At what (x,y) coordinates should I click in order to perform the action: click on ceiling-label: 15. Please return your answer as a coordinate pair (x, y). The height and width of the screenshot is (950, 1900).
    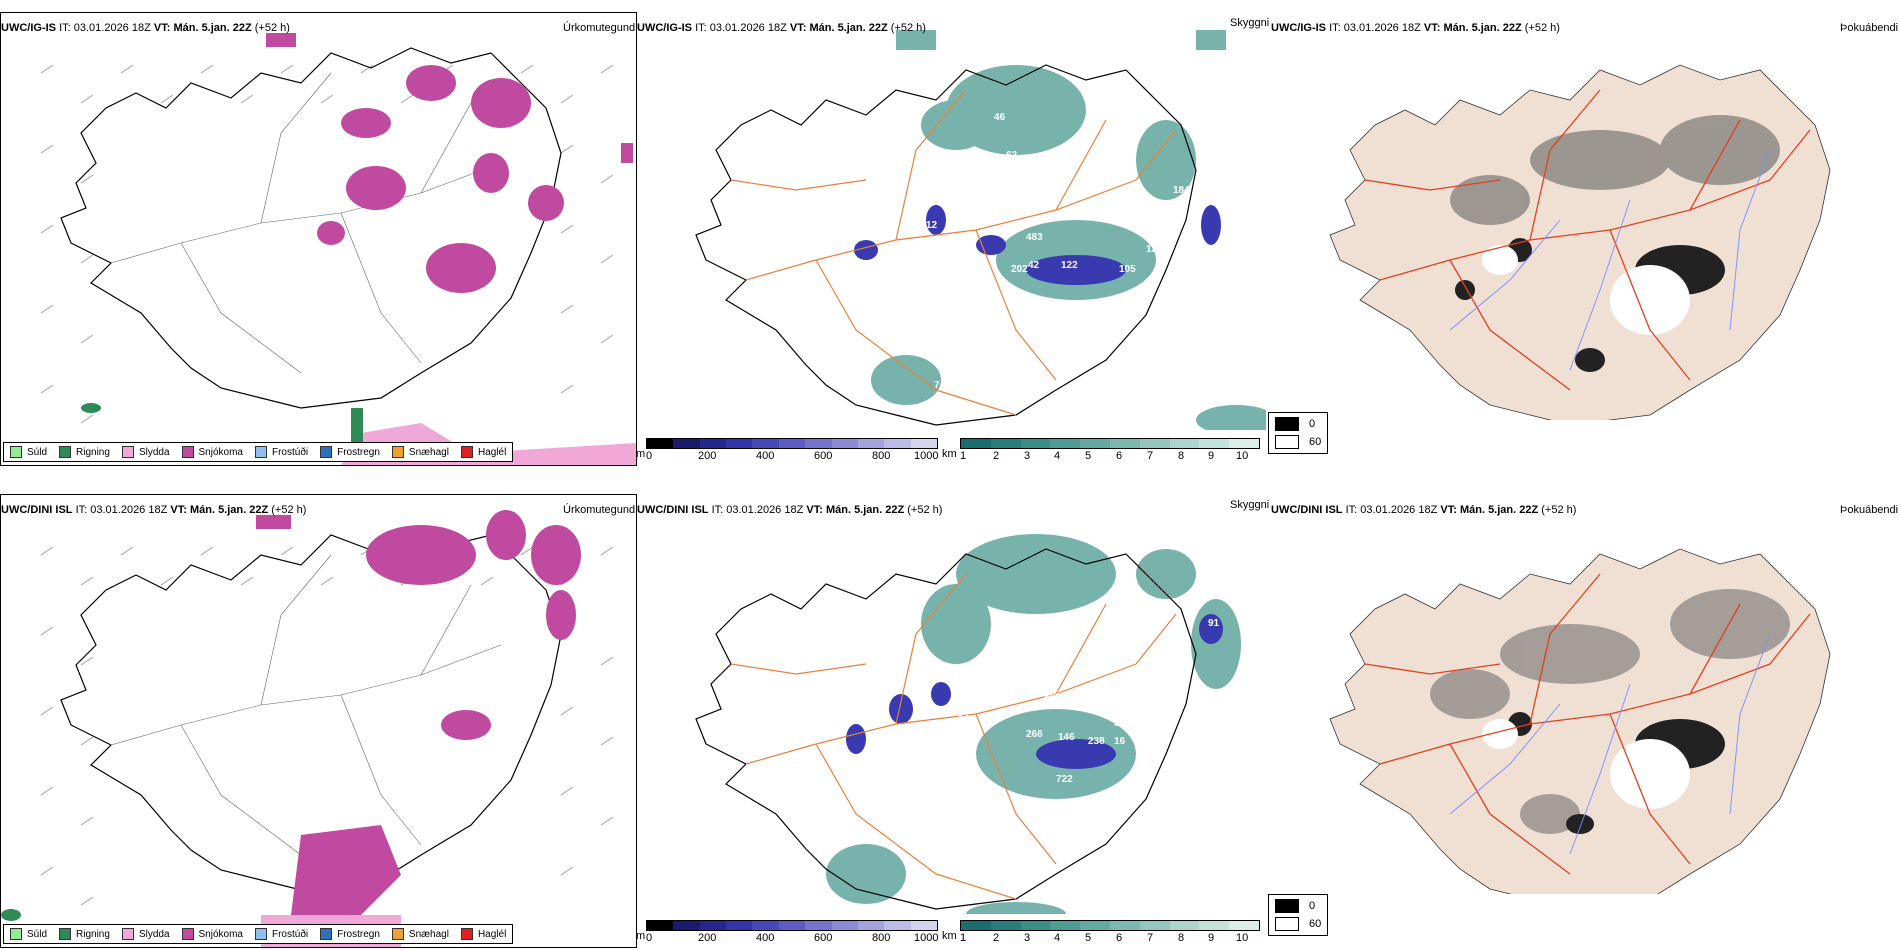
    Looking at the image, I should click on (1062, 217).